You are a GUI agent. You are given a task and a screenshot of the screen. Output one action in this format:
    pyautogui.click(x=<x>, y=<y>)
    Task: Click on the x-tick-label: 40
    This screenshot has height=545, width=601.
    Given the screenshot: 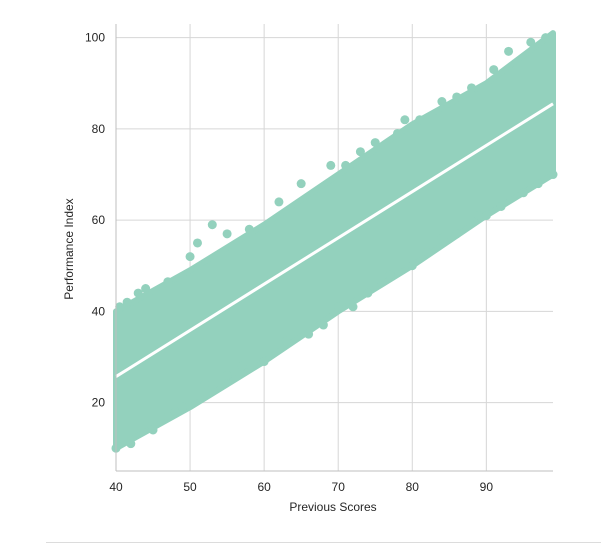 What is the action you would take?
    pyautogui.click(x=116, y=487)
    